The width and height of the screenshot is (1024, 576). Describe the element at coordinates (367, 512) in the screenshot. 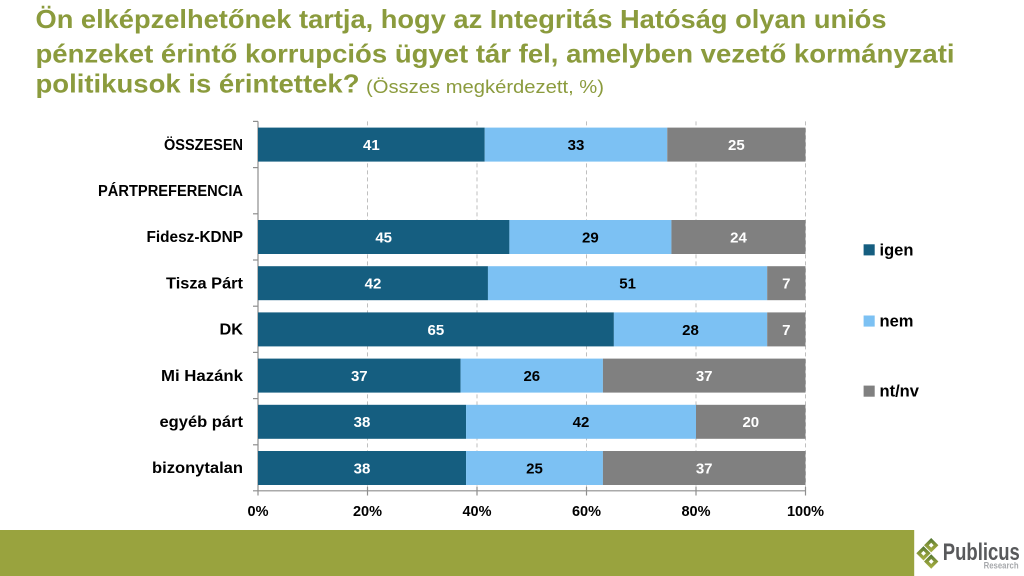

I see `svg-text: 20%` at that location.